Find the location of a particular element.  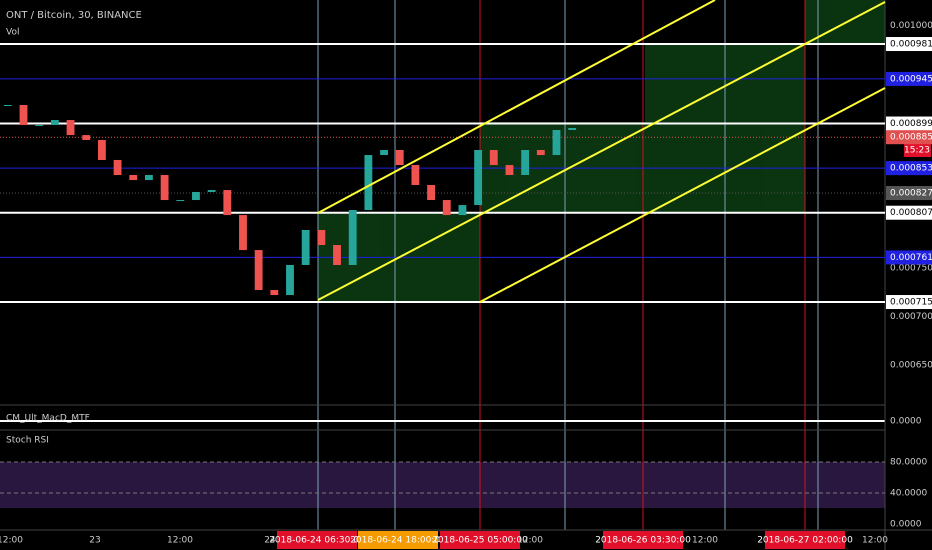

vol-label: Vol is located at coordinates (12, 33).